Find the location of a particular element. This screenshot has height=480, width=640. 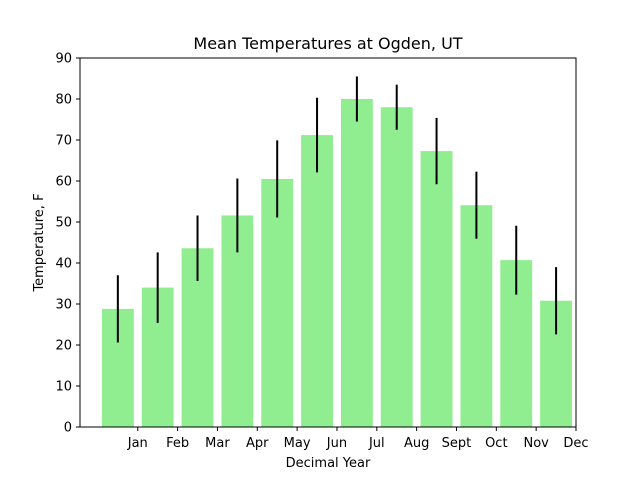

y-tick-label: 70 is located at coordinates (63, 141).